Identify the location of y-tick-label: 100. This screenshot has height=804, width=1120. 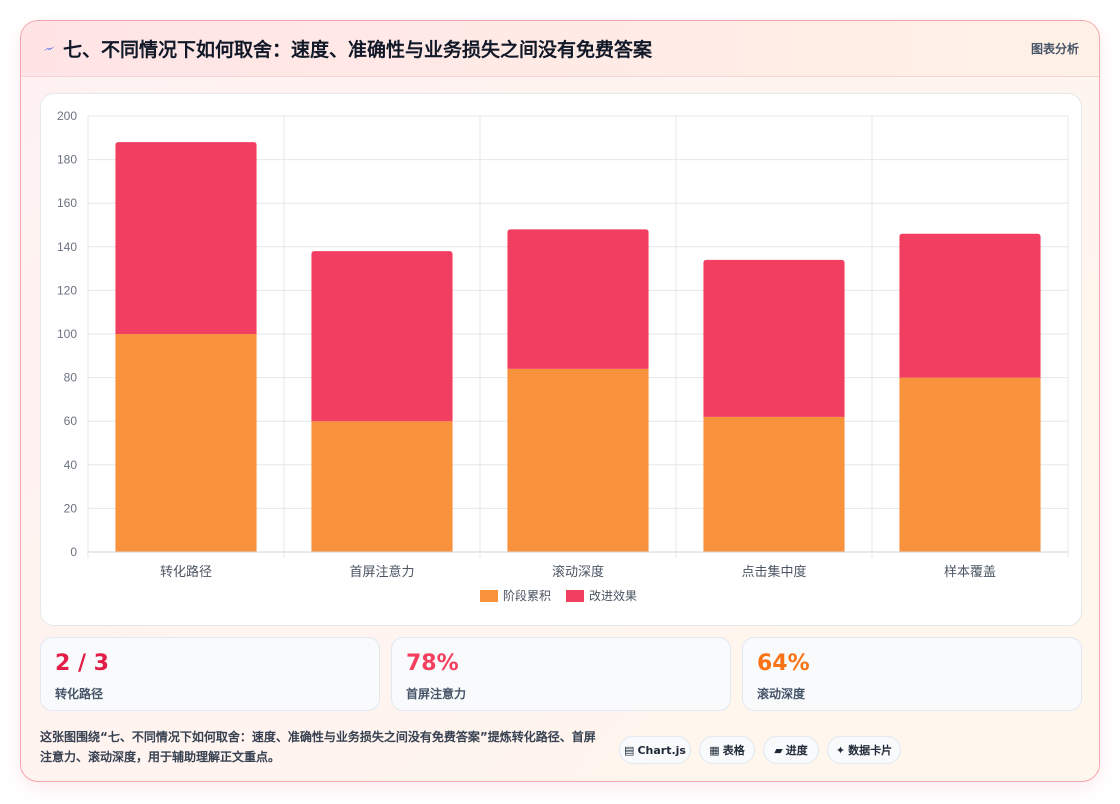
(67, 334).